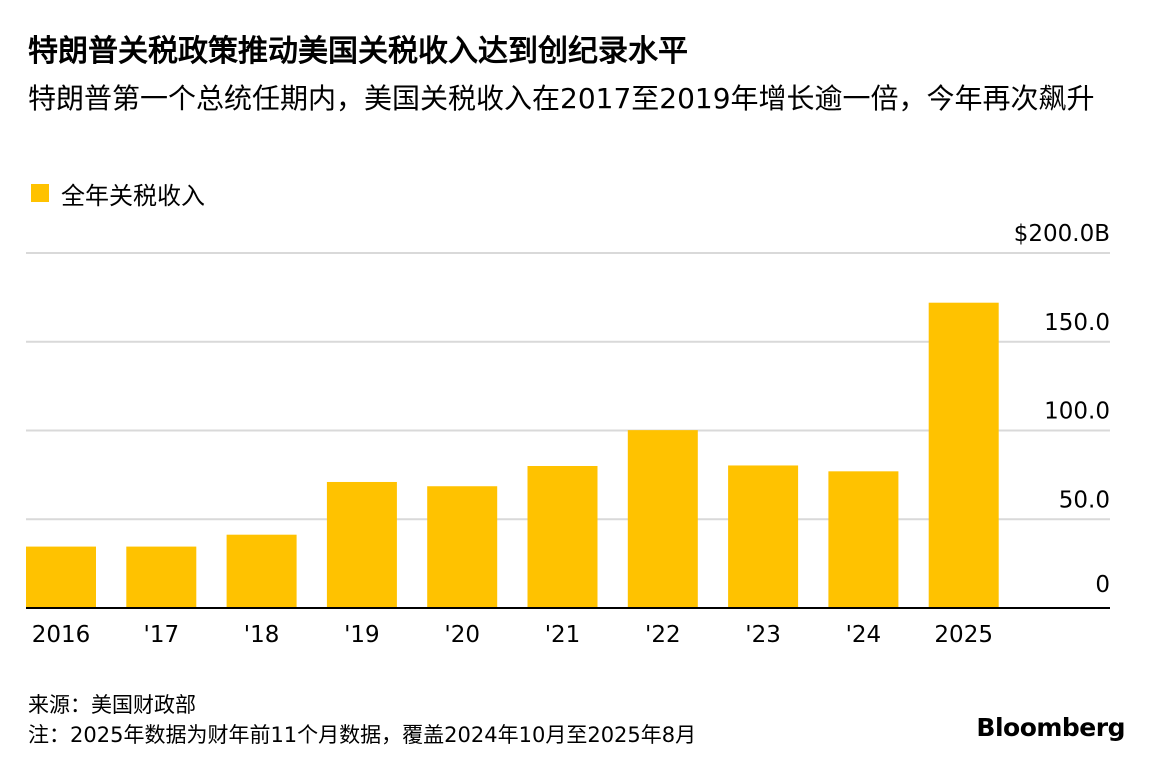 This screenshot has width=1161, height=772. I want to click on legend-swatch, so click(40, 193).